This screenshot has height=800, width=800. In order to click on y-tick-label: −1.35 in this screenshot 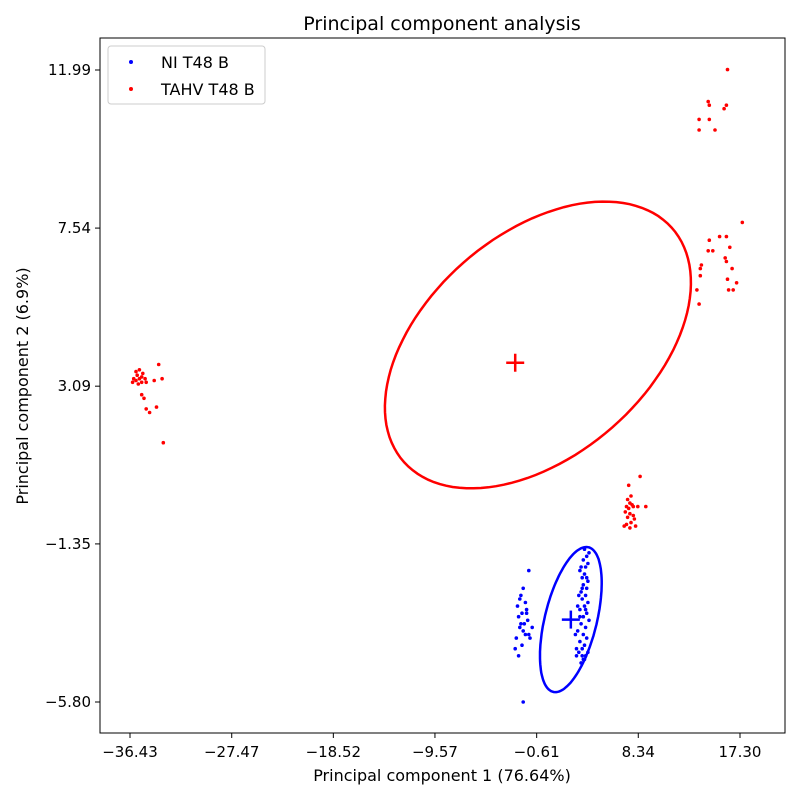, I will do `click(68, 544)`.